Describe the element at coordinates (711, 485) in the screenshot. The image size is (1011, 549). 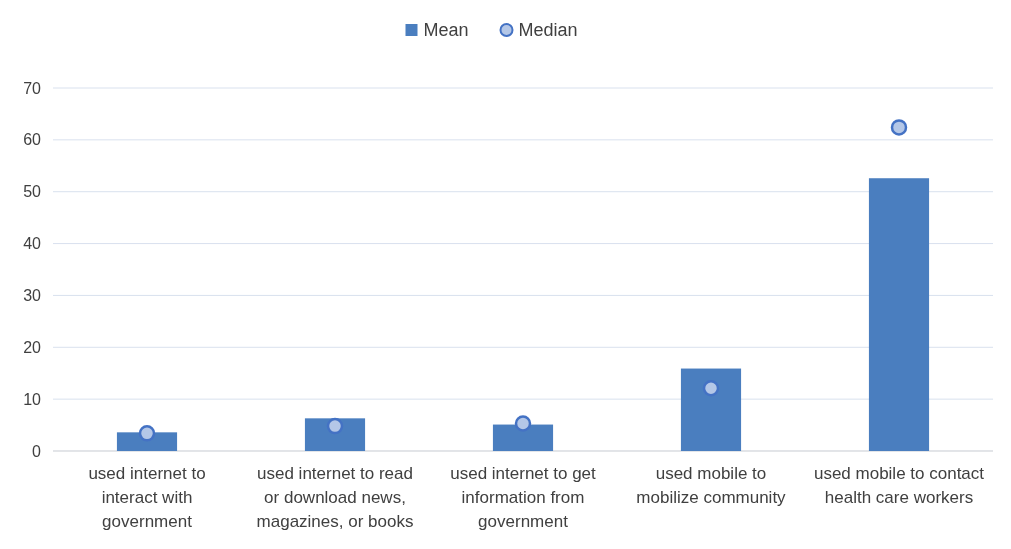
I see `x-tick-label: used mobile to mobilize community` at that location.